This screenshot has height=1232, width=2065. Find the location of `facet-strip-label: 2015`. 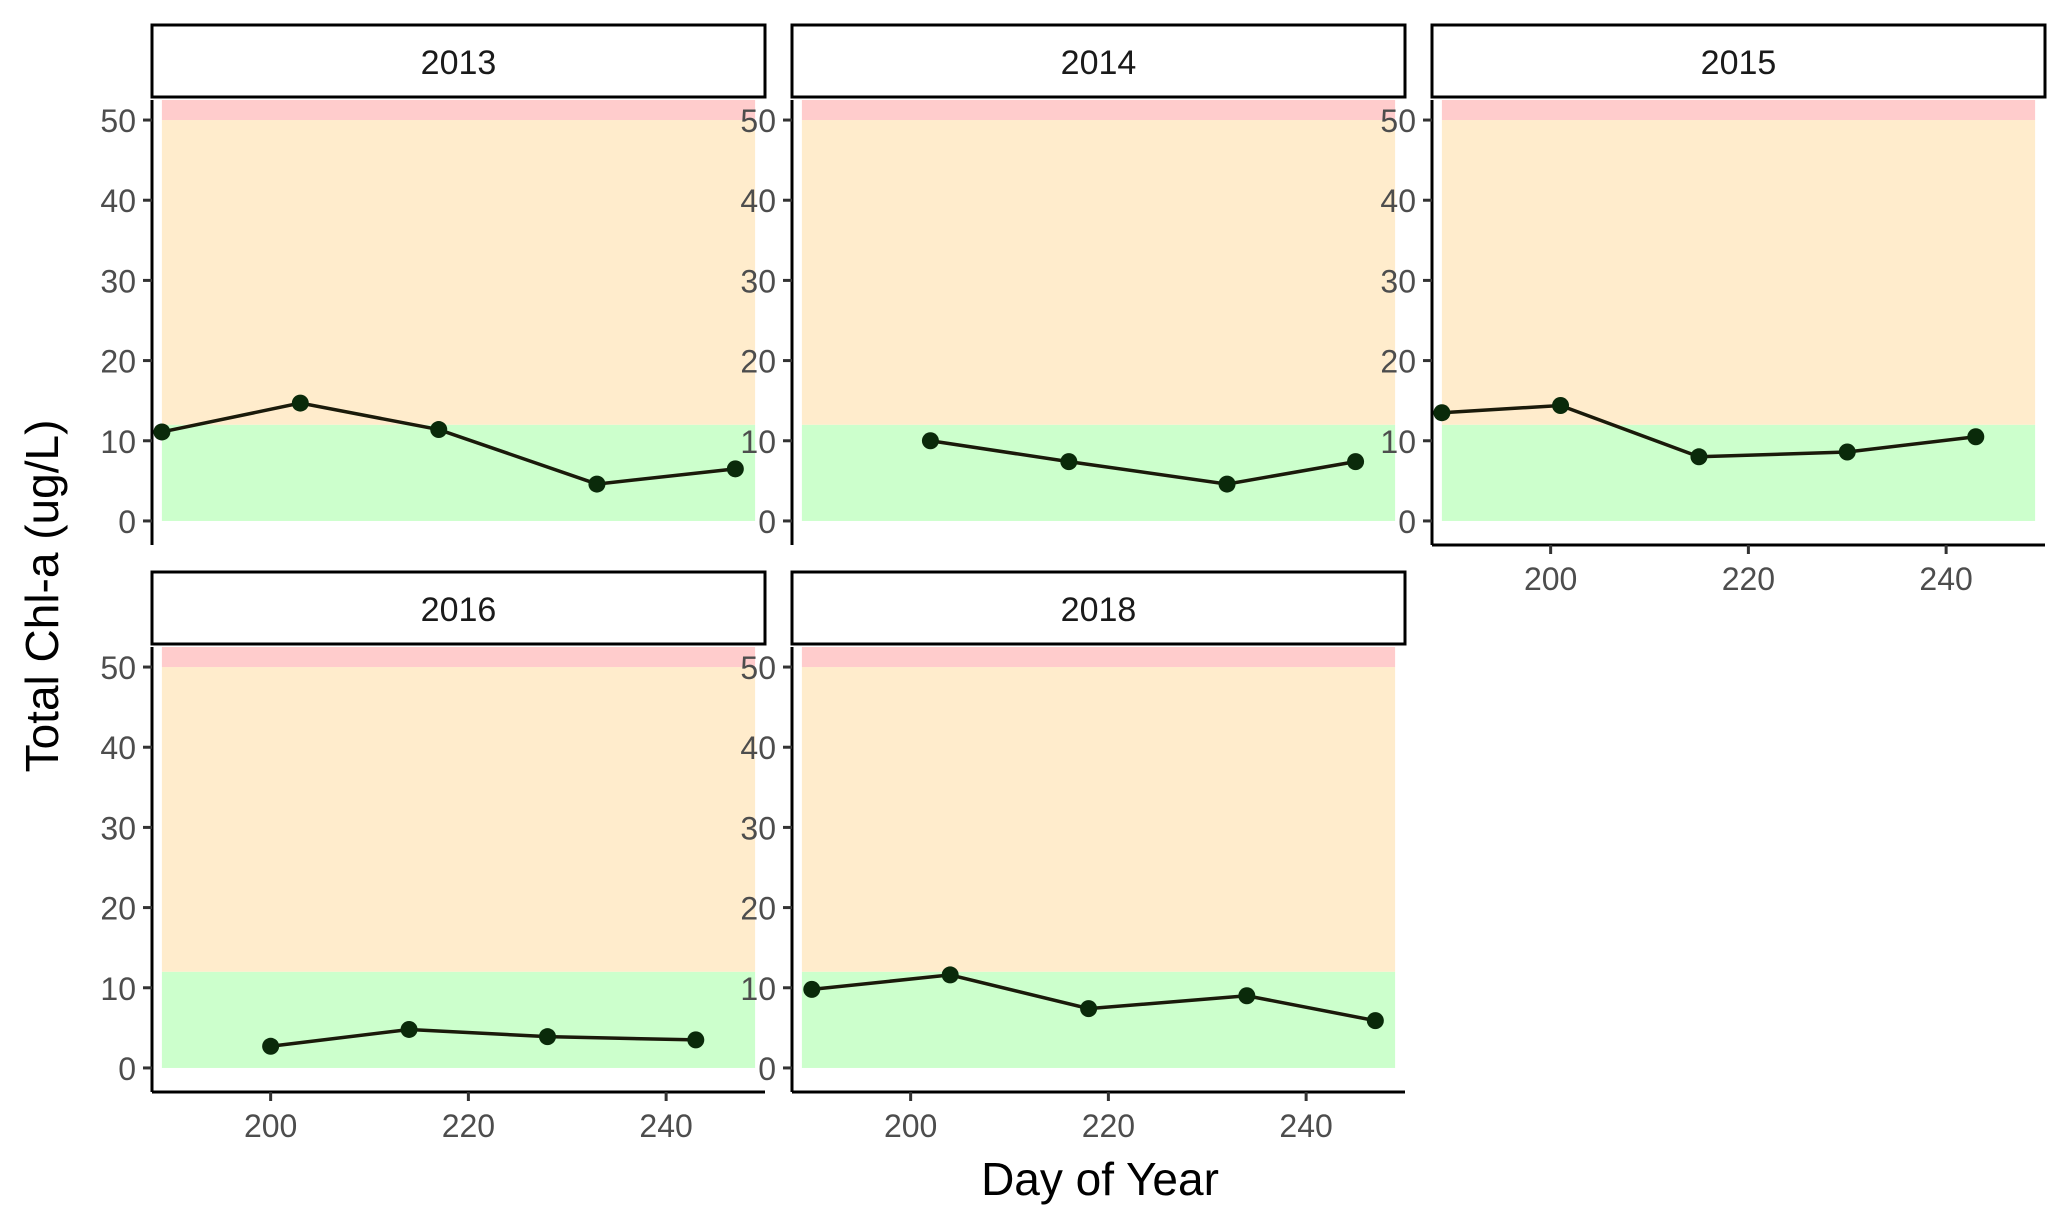

facet-strip-label: 2015 is located at coordinates (1739, 63).